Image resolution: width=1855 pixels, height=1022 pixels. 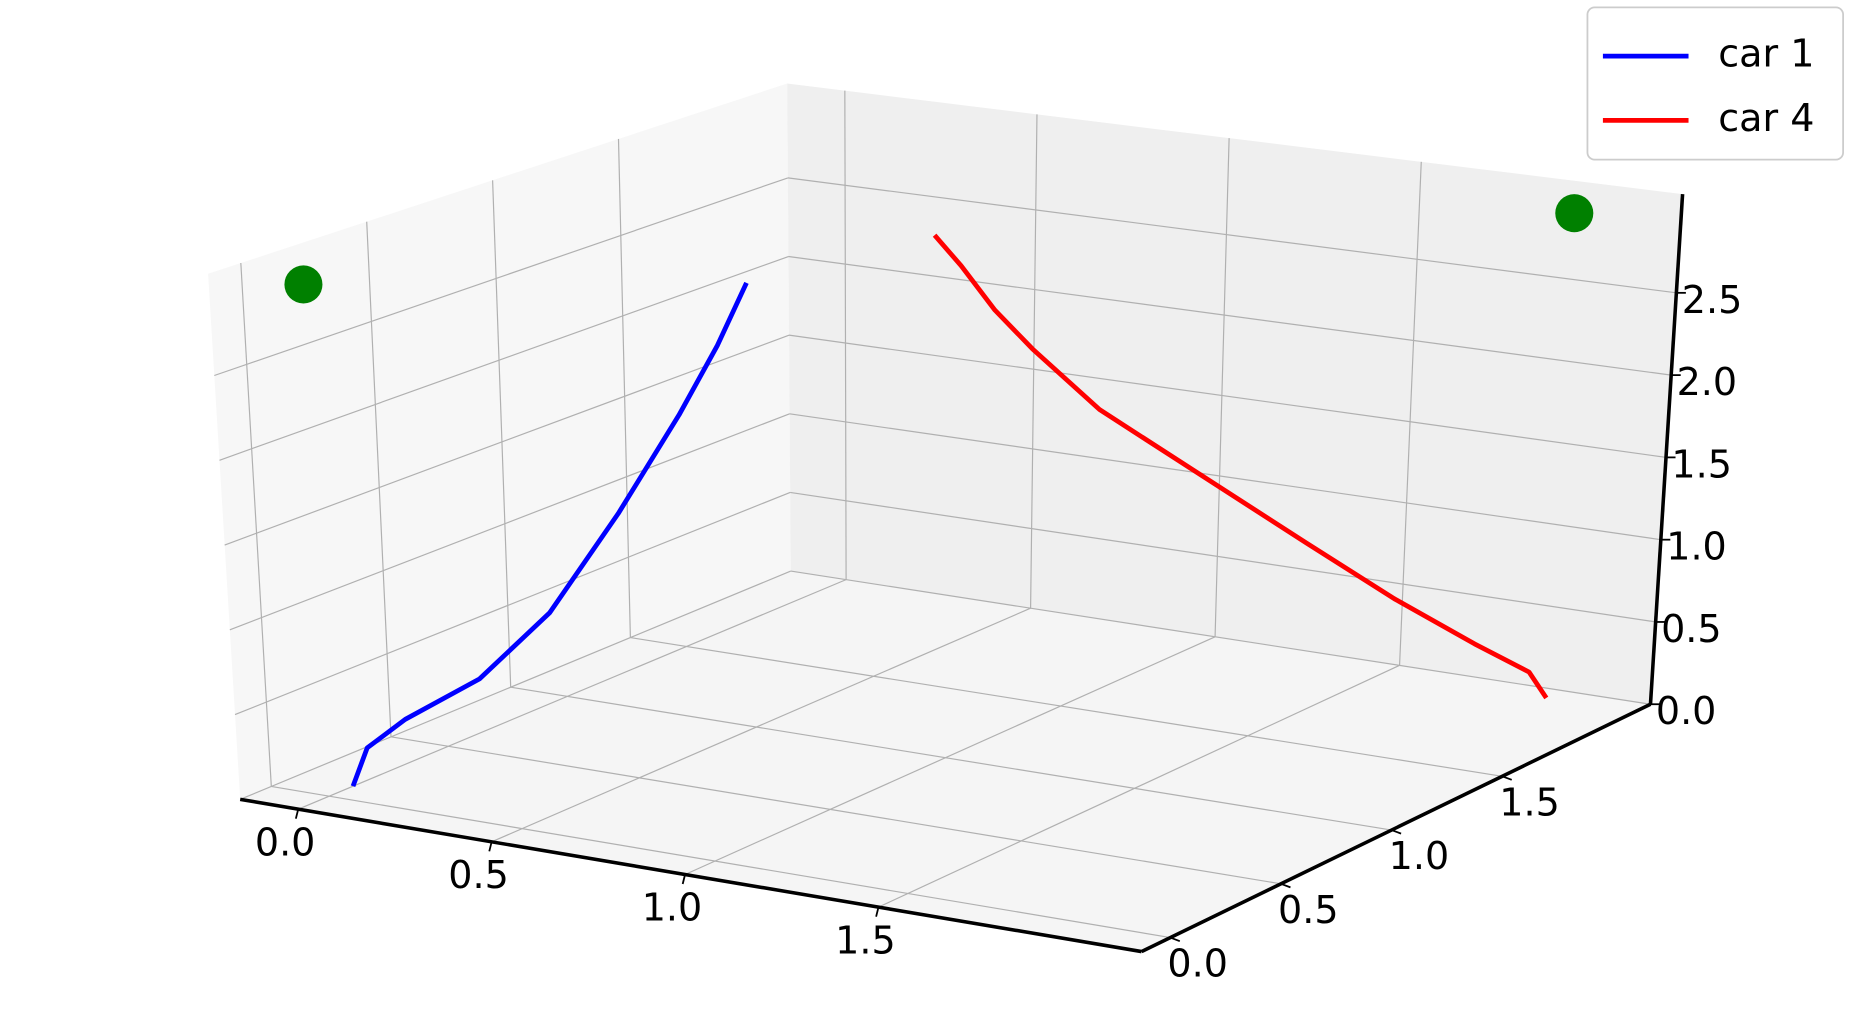 What do you see at coordinates (672, 908) in the screenshot?
I see `x-tick-label: 1.0` at bounding box center [672, 908].